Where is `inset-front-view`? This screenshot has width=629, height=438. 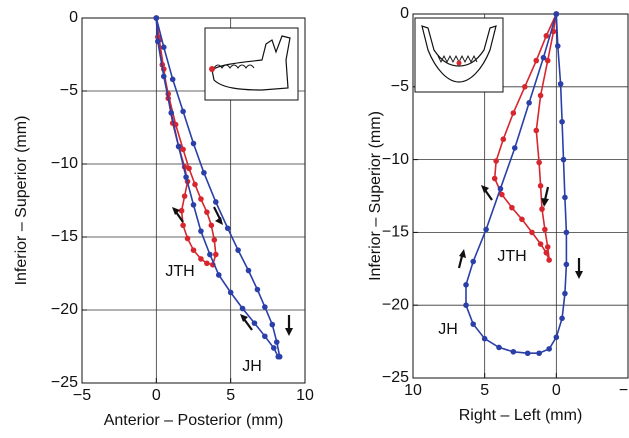
inset-front-view is located at coordinates (459, 55).